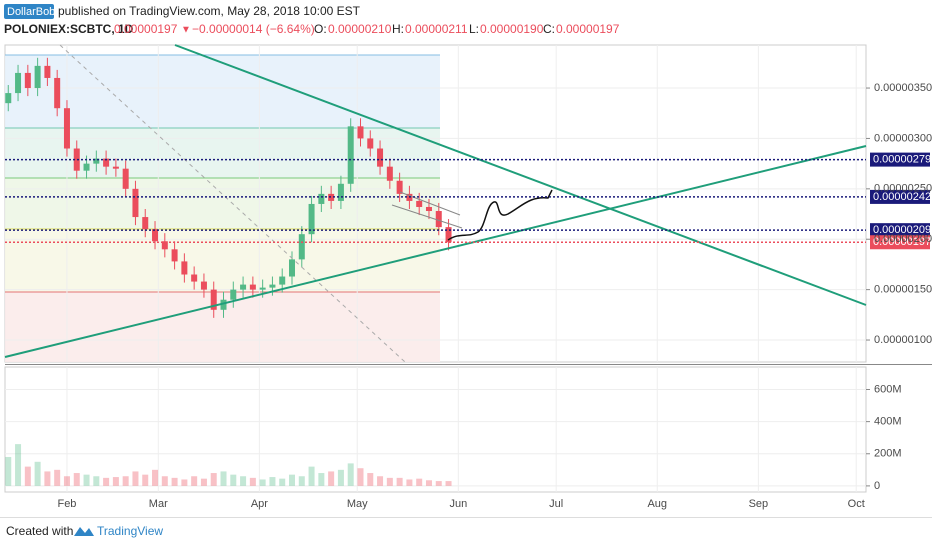 The image size is (932, 555). Describe the element at coordinates (320, 29) in the screenshot. I see `open-label: O:` at that location.